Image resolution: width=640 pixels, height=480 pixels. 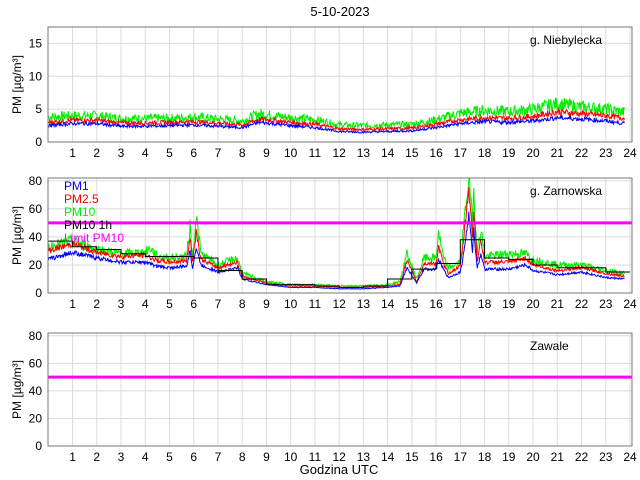 I want to click on legend-entry: Limit PM10, so click(x=94, y=238).